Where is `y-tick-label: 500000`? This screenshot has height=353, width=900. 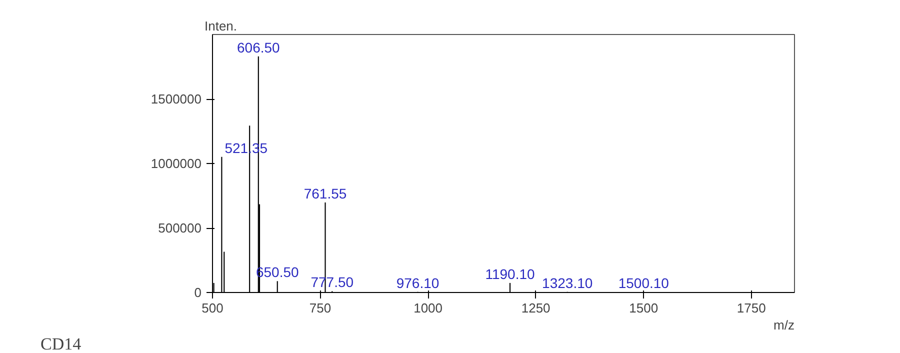 y-tick-label: 500000 is located at coordinates (180, 228).